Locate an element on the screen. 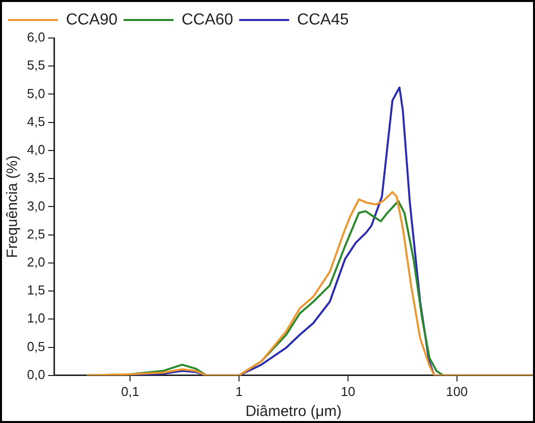 This screenshot has height=423, width=535. y-tick-label: 3,0 is located at coordinates (36, 206).